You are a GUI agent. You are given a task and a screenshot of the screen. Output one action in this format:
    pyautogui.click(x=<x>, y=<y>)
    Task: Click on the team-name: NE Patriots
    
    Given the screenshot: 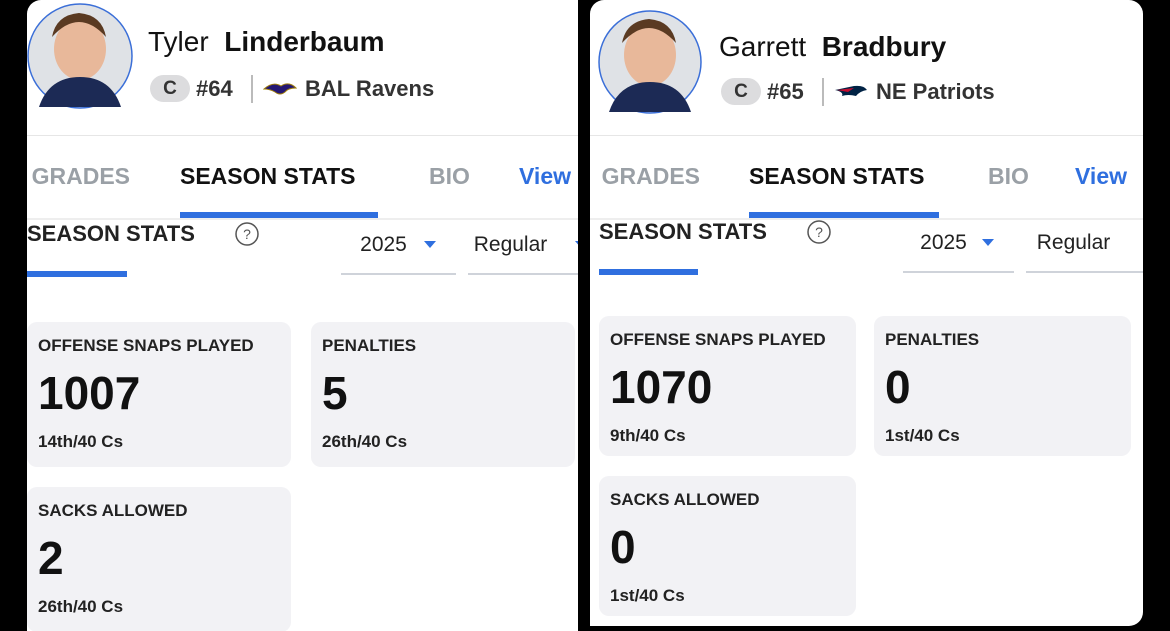 What is the action you would take?
    pyautogui.click(x=935, y=91)
    